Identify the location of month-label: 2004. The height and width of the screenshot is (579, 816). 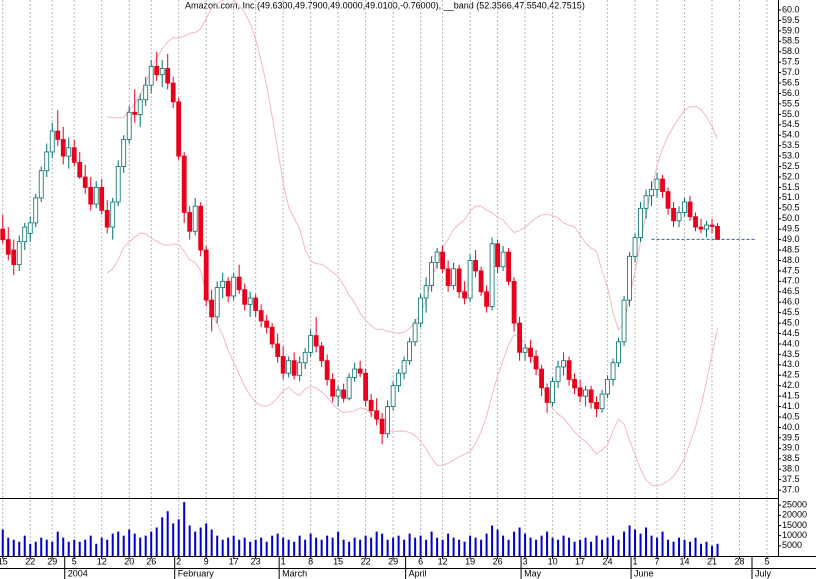
(78, 573).